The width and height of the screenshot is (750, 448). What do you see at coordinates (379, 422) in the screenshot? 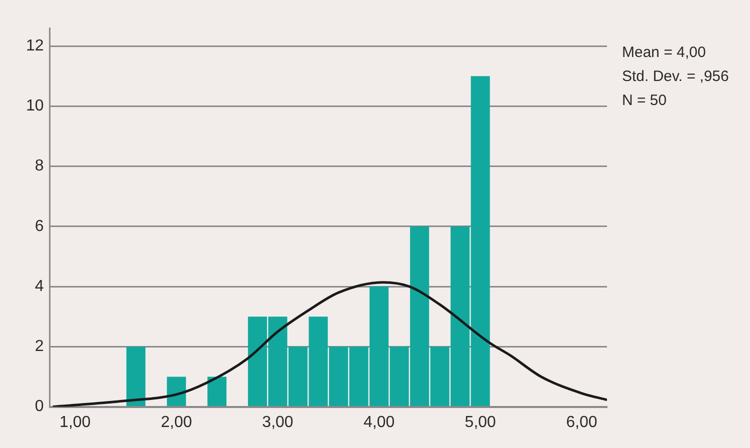
I see `x-tick-label: 4,00` at bounding box center [379, 422].